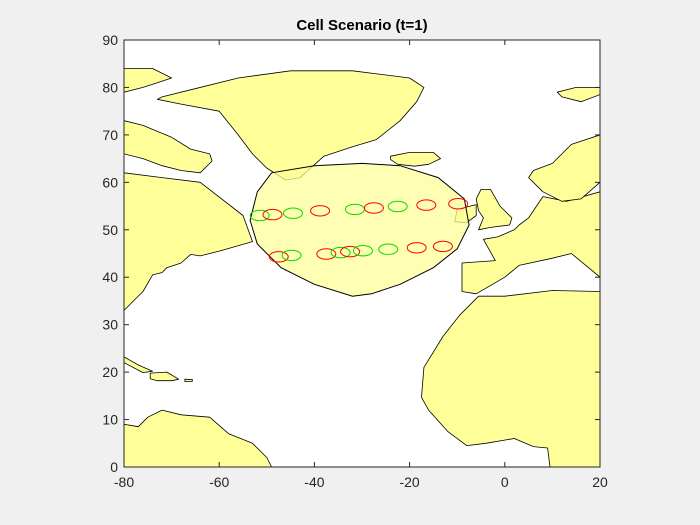  What do you see at coordinates (168, 147) in the screenshot?
I see `land-baffin` at bounding box center [168, 147].